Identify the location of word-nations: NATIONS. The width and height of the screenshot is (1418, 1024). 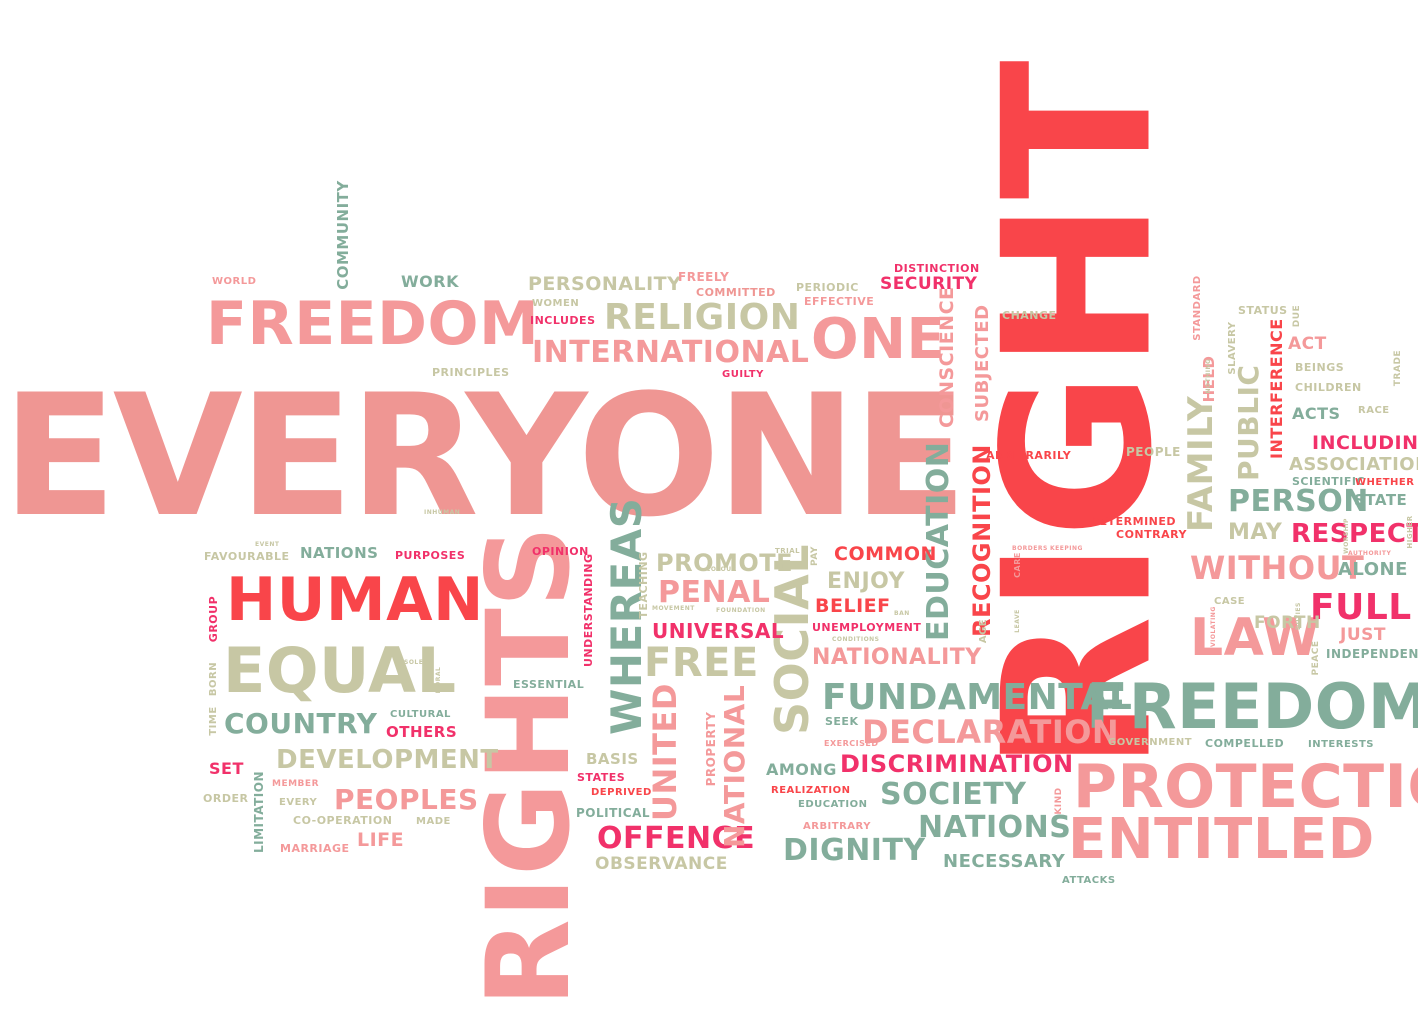
(995, 827).